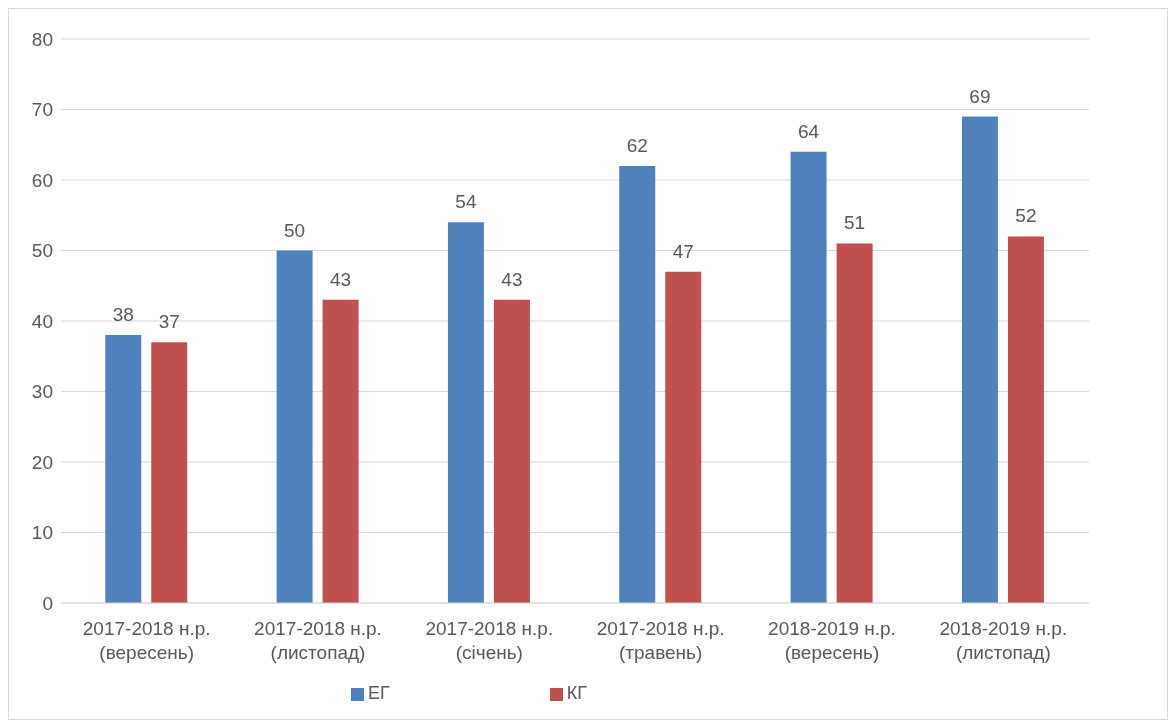  What do you see at coordinates (42, 533) in the screenshot?
I see `y-tick-label: 10` at bounding box center [42, 533].